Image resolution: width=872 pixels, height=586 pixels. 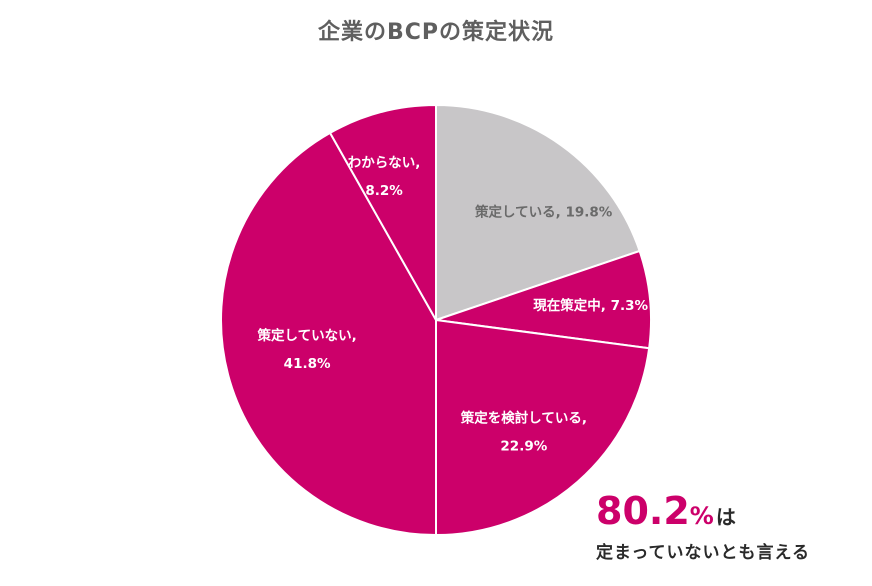 I want to click on callout-value: 80.2, so click(x=643, y=511).